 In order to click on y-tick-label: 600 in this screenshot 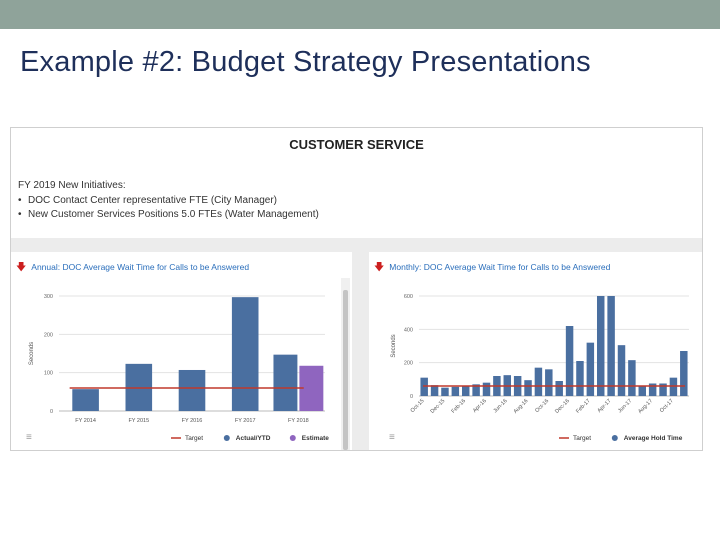, I will do `click(408, 297)`.